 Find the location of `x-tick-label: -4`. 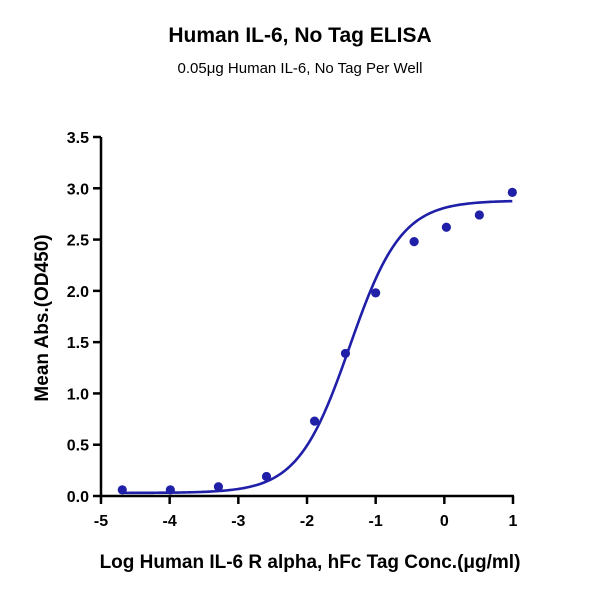

x-tick-label: -4 is located at coordinates (170, 521).